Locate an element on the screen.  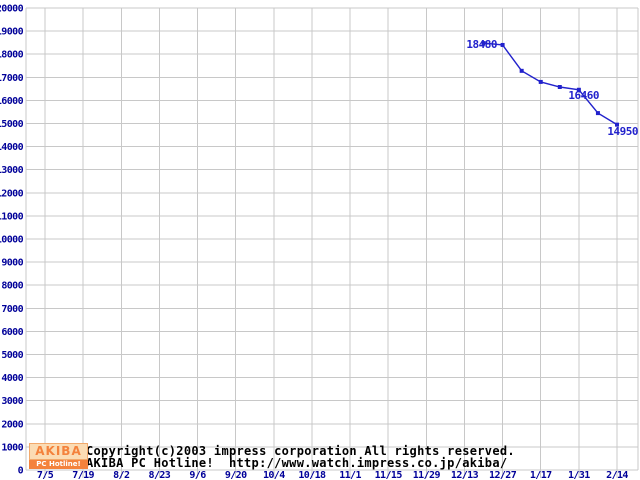
y-tick-label: 14000 is located at coordinates (12, 147).